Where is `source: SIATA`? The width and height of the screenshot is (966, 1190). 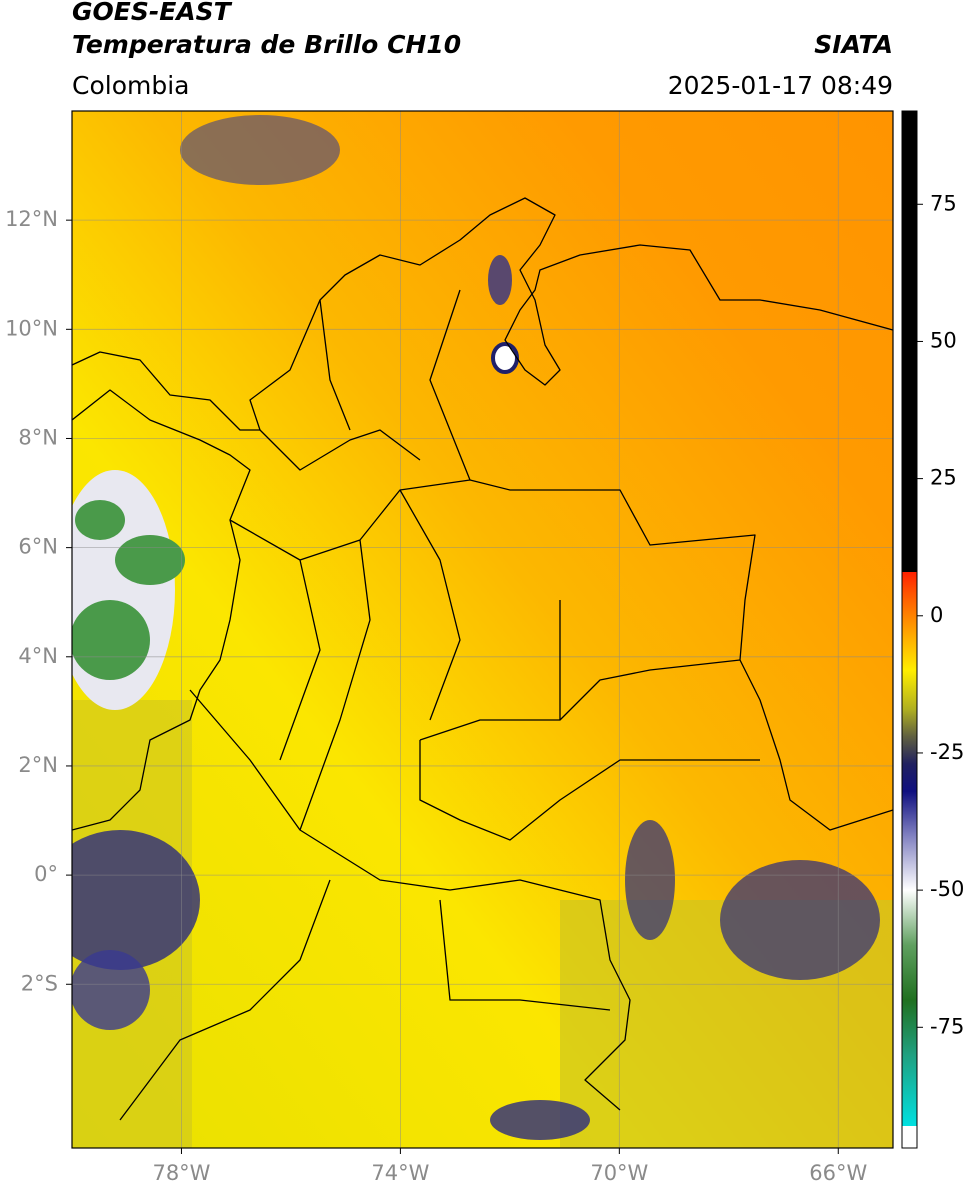
source: SIATA is located at coordinates (853, 44).